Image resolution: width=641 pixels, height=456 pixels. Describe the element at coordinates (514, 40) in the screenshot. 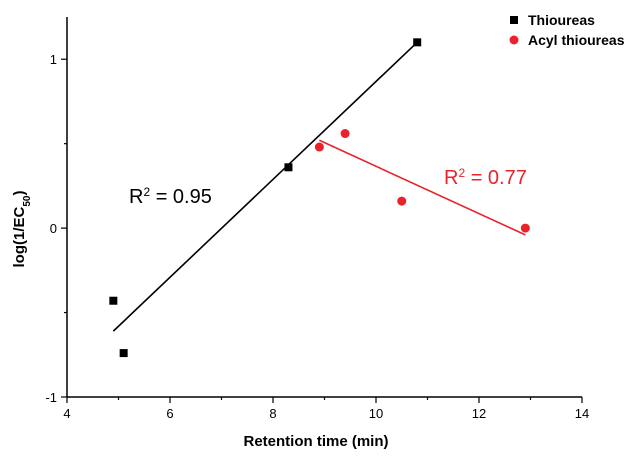

I see `legend-marker-acyl-thioureas` at that location.